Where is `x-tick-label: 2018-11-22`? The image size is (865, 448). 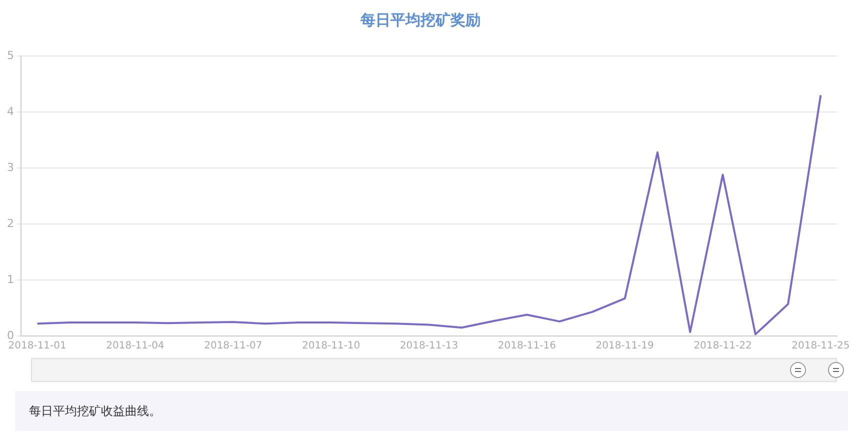 x-tick-label: 2018-11-22 is located at coordinates (723, 346).